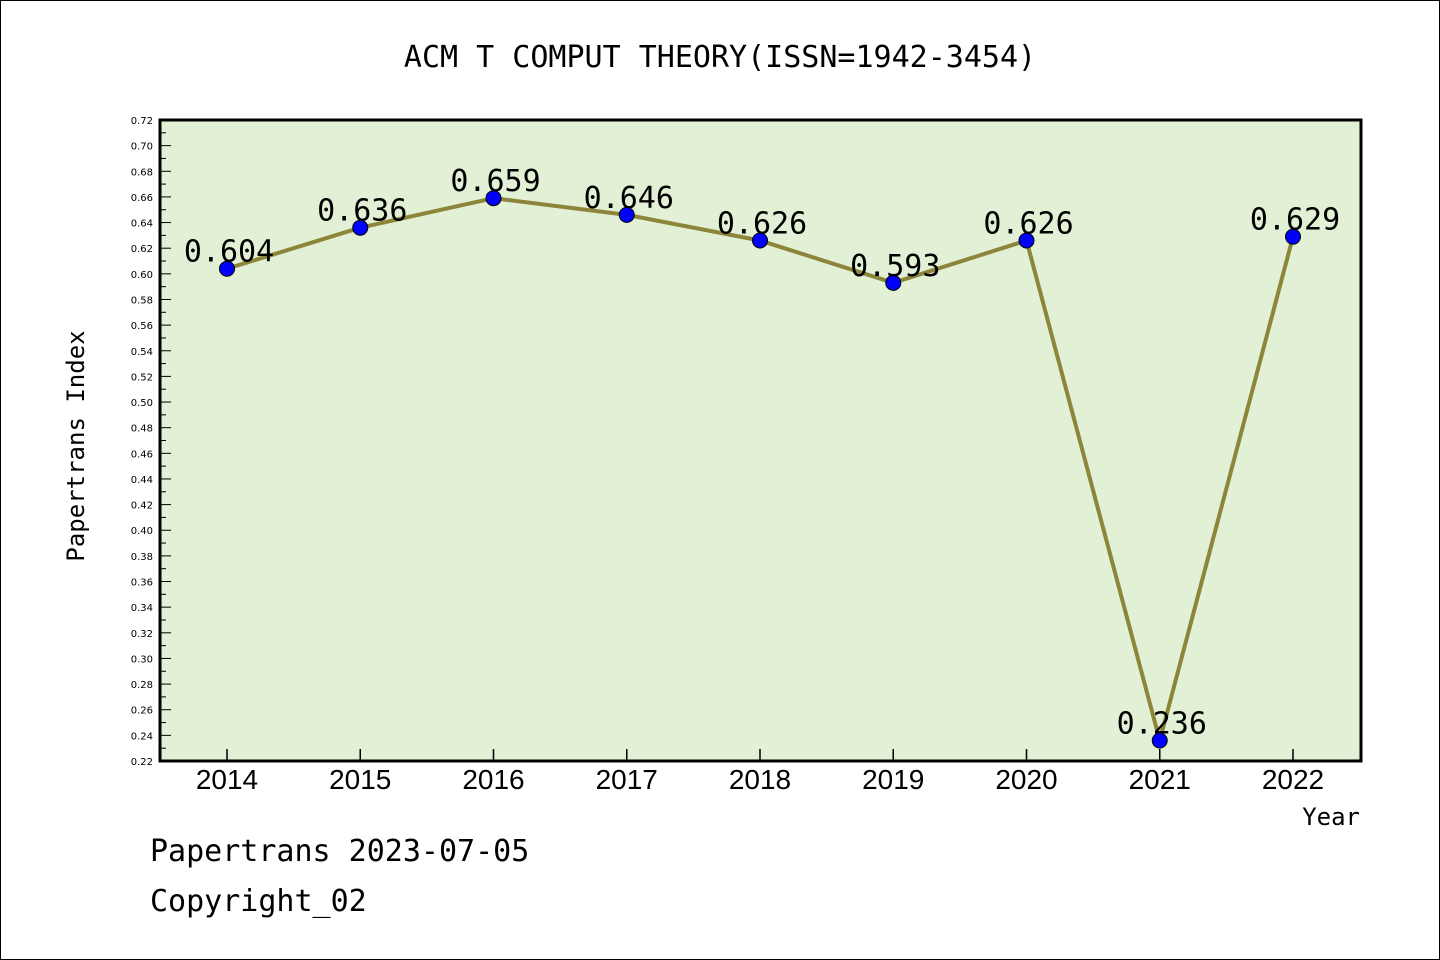 This screenshot has width=1440, height=960. I want to click on y-tick-label: 0.22, so click(142, 762).